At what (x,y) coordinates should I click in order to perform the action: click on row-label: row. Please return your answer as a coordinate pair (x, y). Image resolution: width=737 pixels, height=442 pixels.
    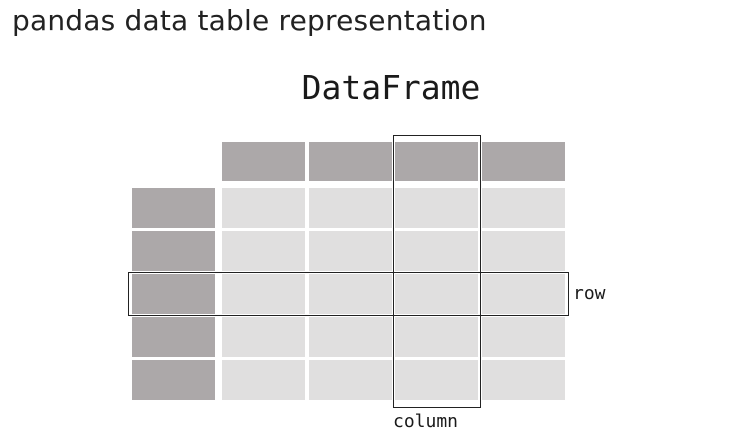
    Looking at the image, I should click on (589, 293).